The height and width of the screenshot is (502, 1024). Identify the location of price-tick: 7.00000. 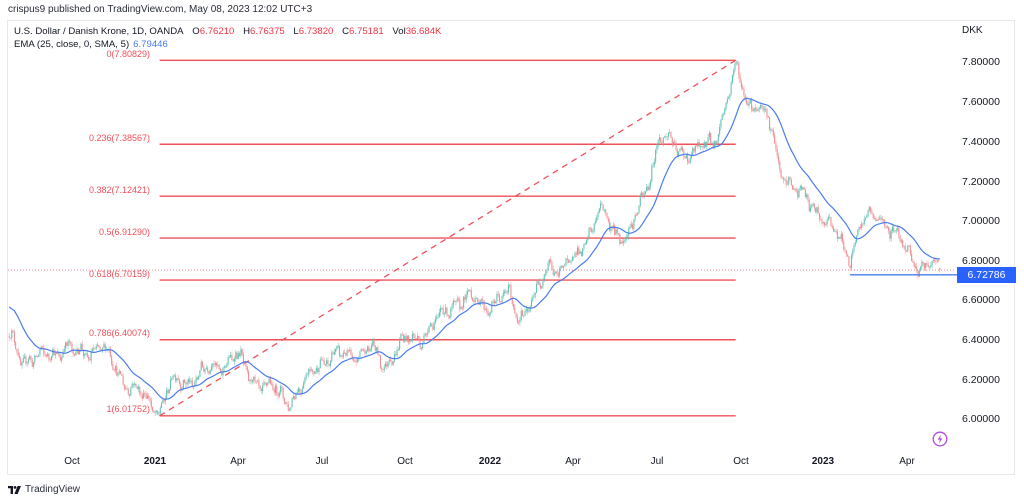
(981, 221).